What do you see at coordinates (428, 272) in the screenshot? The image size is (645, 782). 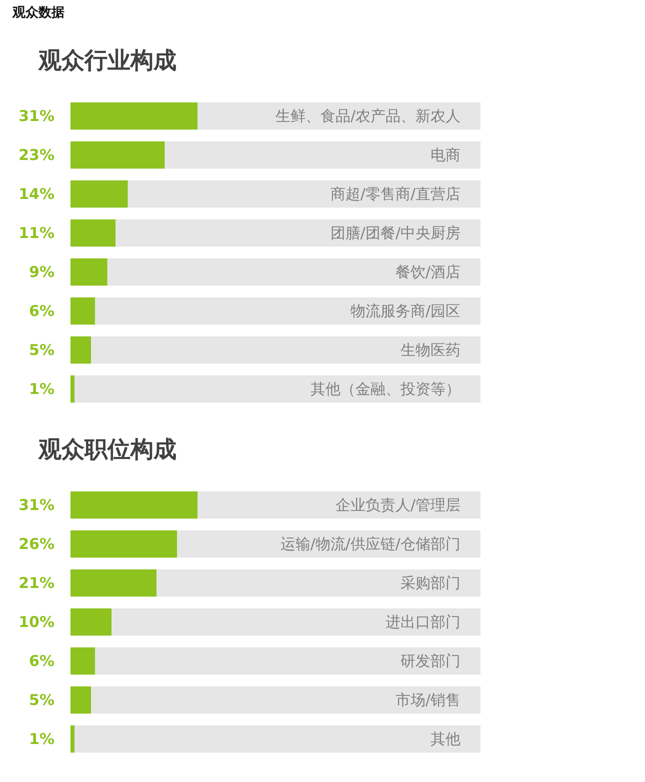 I see `y-tick-label: 餐饮/酒店` at bounding box center [428, 272].